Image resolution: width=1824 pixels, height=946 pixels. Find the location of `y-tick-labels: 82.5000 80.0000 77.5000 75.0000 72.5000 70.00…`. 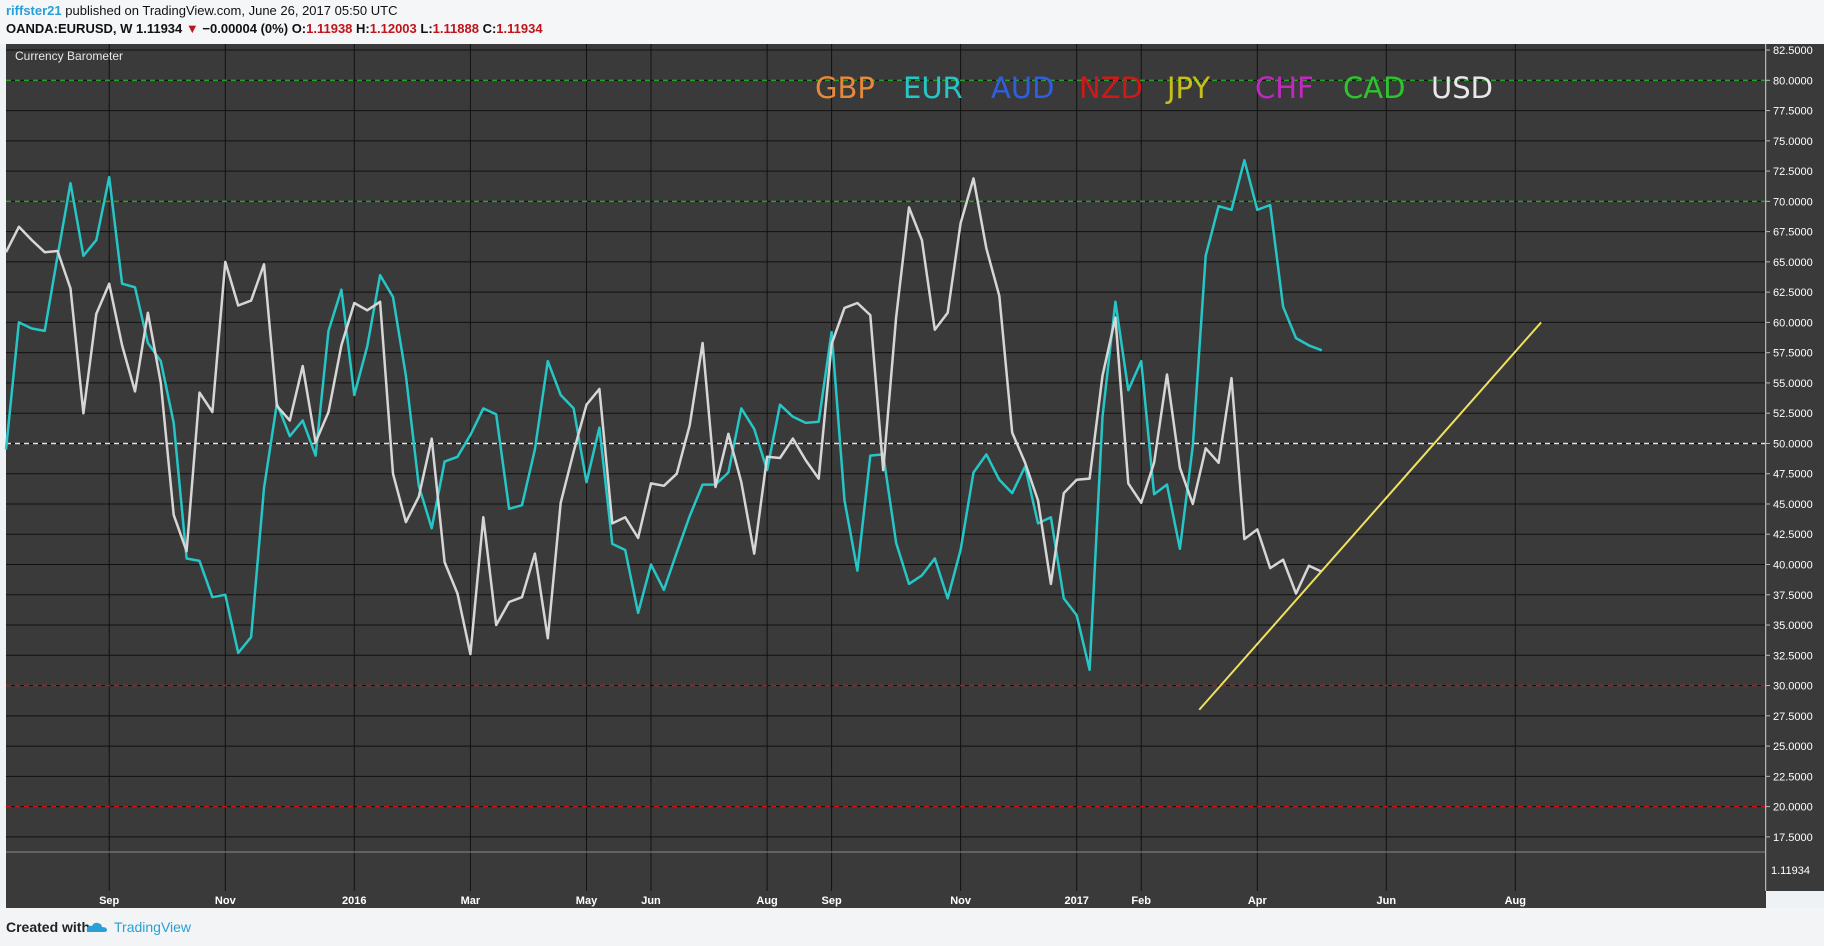

y-tick-labels: 82.5000 80.0000 77.5000 75.0000 72.5000 70.00… is located at coordinates (1789, 444).